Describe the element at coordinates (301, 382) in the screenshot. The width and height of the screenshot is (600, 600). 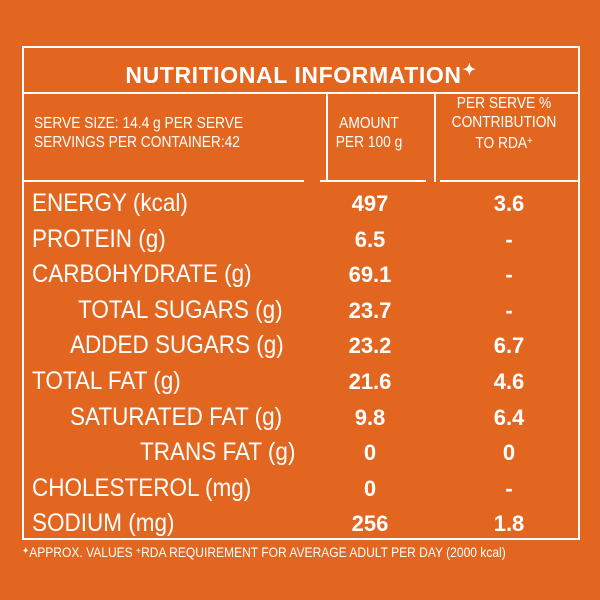
I see `table-row: TOTAL FAT (g) 21.6 4.6` at that location.